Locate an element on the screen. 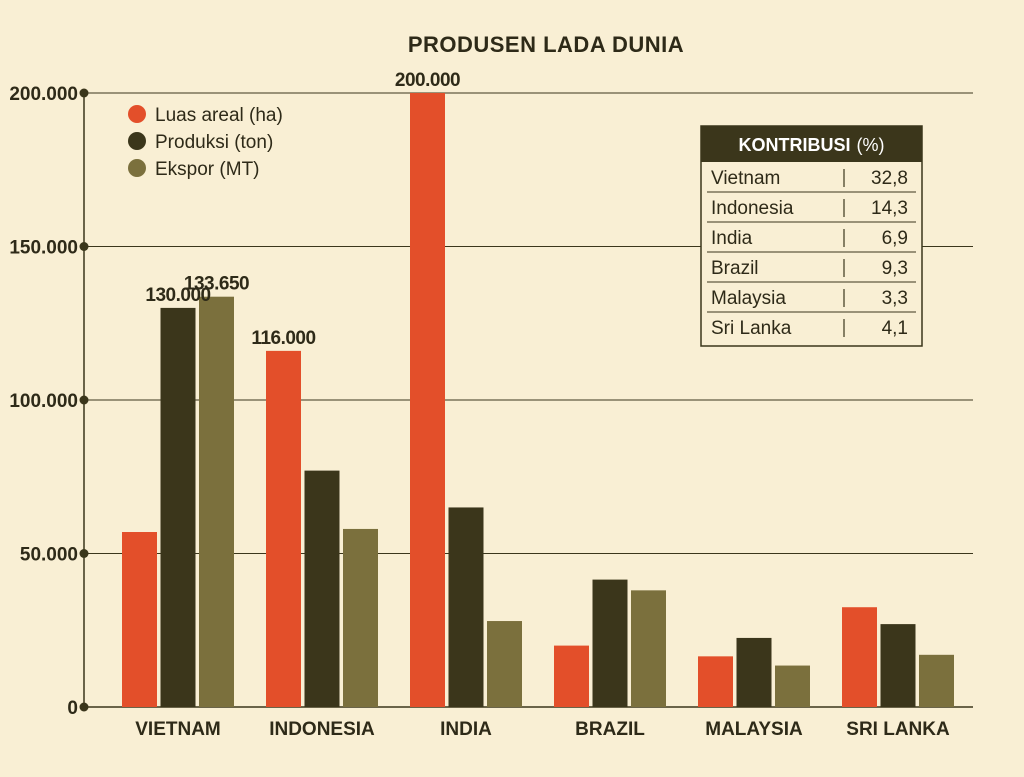  y-tick-label: 150.000 is located at coordinates (43, 248).